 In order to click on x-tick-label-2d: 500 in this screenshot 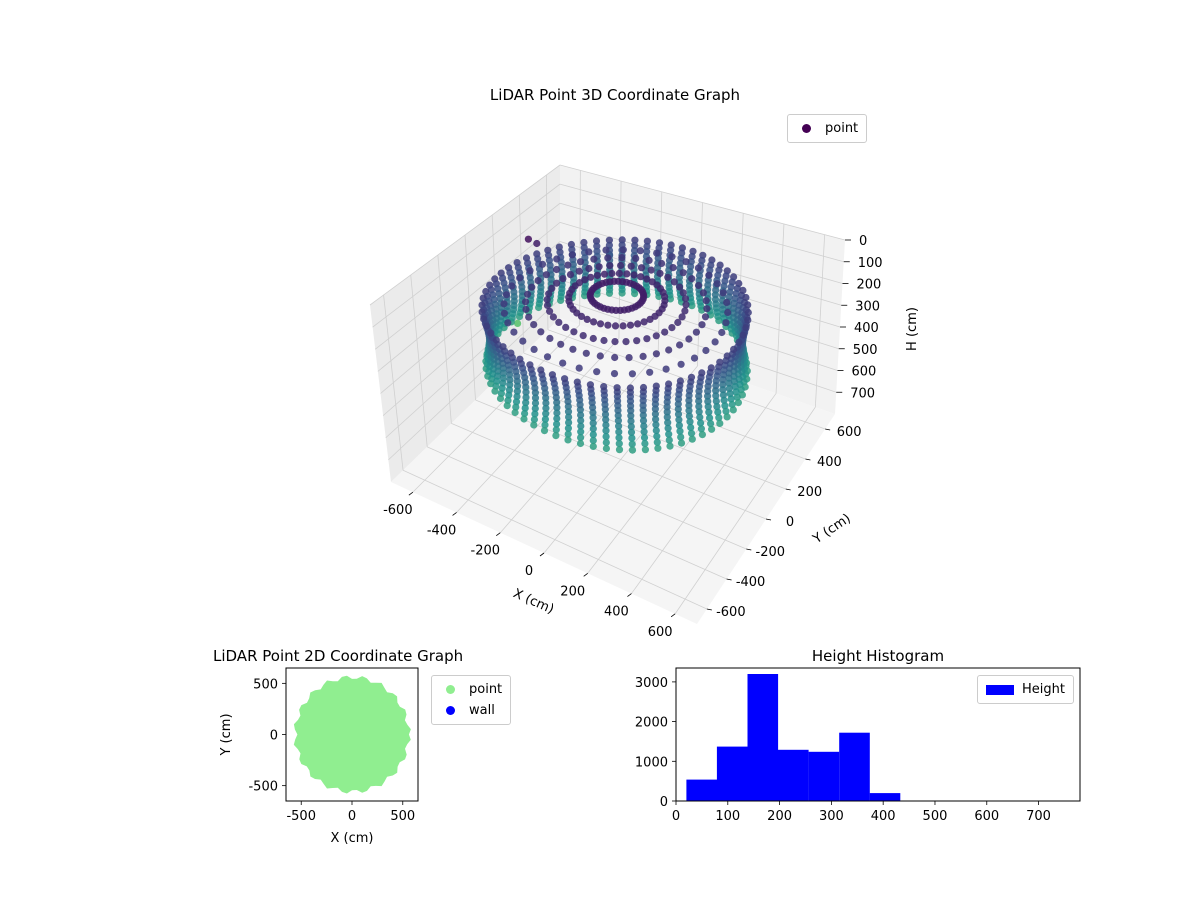, I will do `click(402, 816)`.